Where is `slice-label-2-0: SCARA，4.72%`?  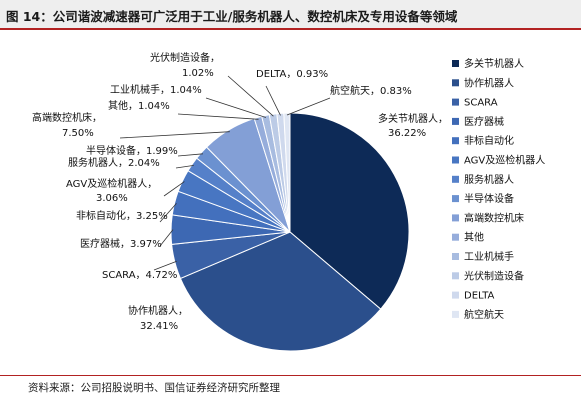 slice-label-2-0: SCARA，4.72% is located at coordinates (139, 275).